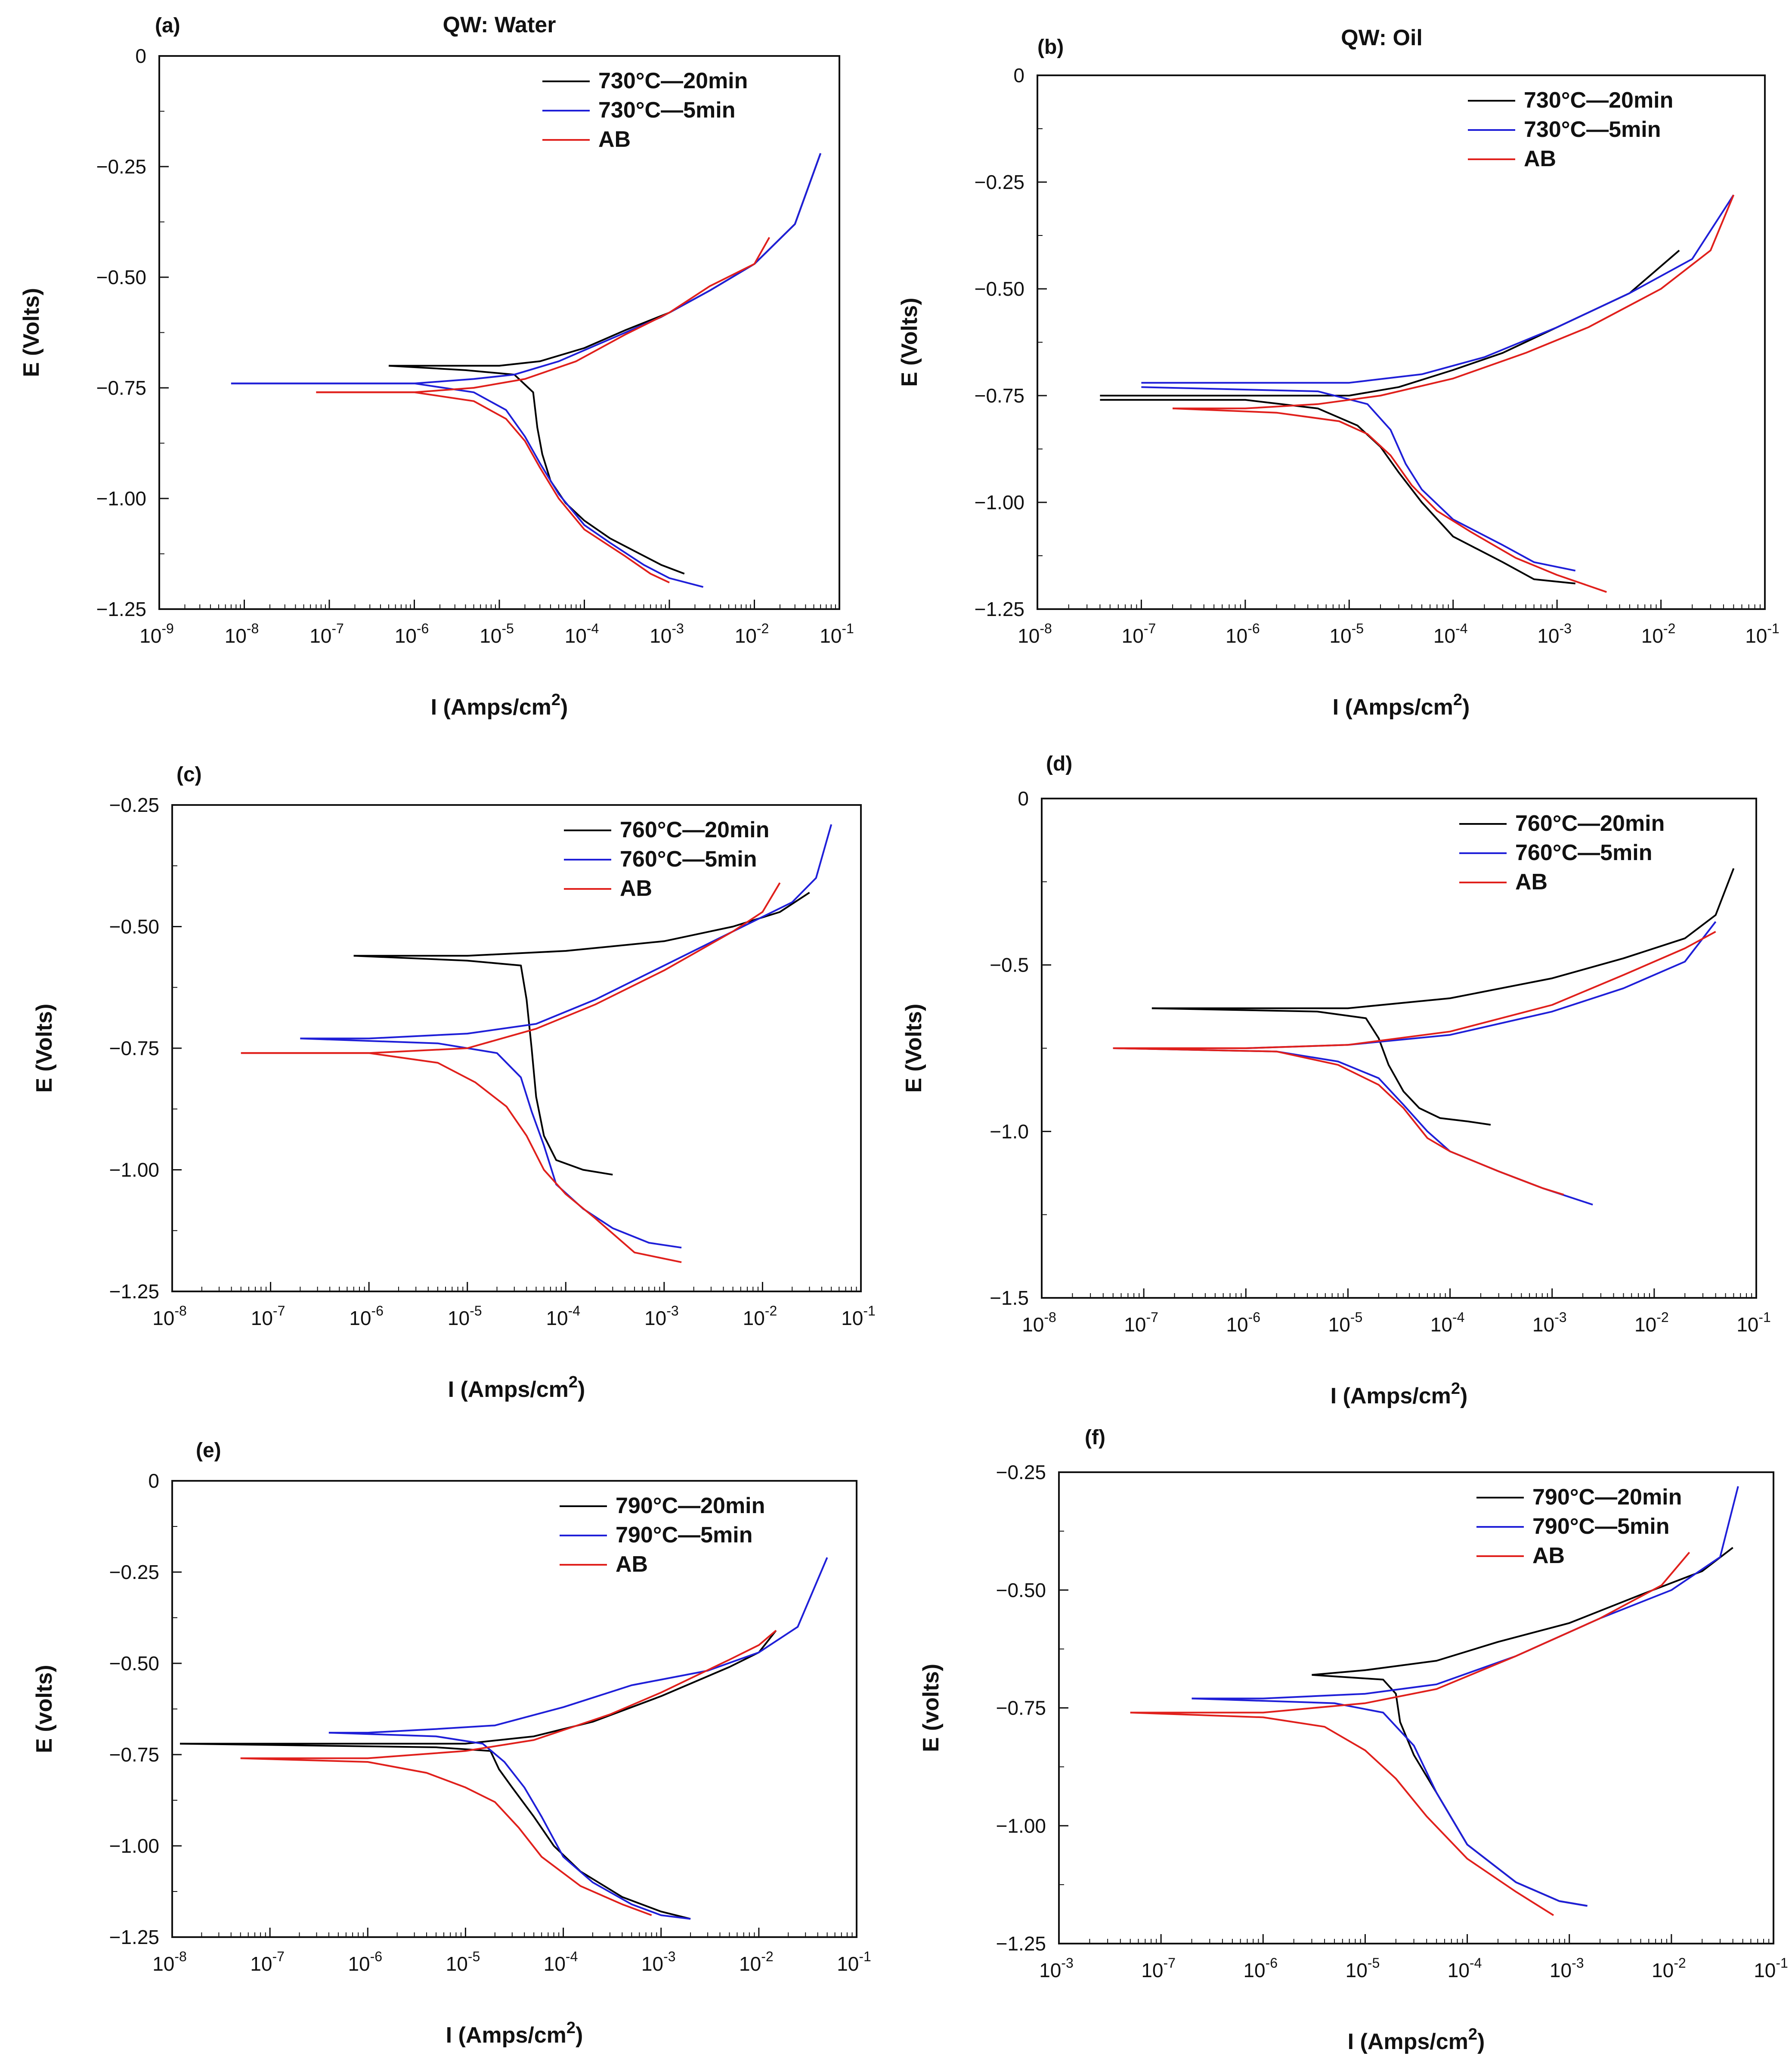  Describe the element at coordinates (1476, 1963) in the screenshot. I see `x-tick-exponent: -4` at that location.